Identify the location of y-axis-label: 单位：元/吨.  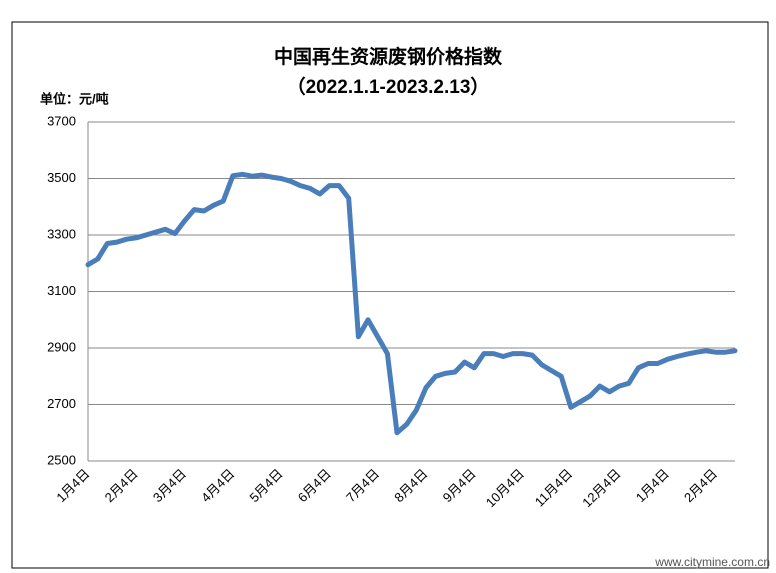
(74, 98).